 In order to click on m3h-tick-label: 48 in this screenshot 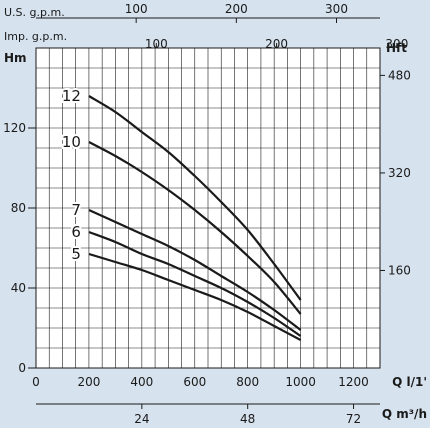, I will do `click(247, 419)`.